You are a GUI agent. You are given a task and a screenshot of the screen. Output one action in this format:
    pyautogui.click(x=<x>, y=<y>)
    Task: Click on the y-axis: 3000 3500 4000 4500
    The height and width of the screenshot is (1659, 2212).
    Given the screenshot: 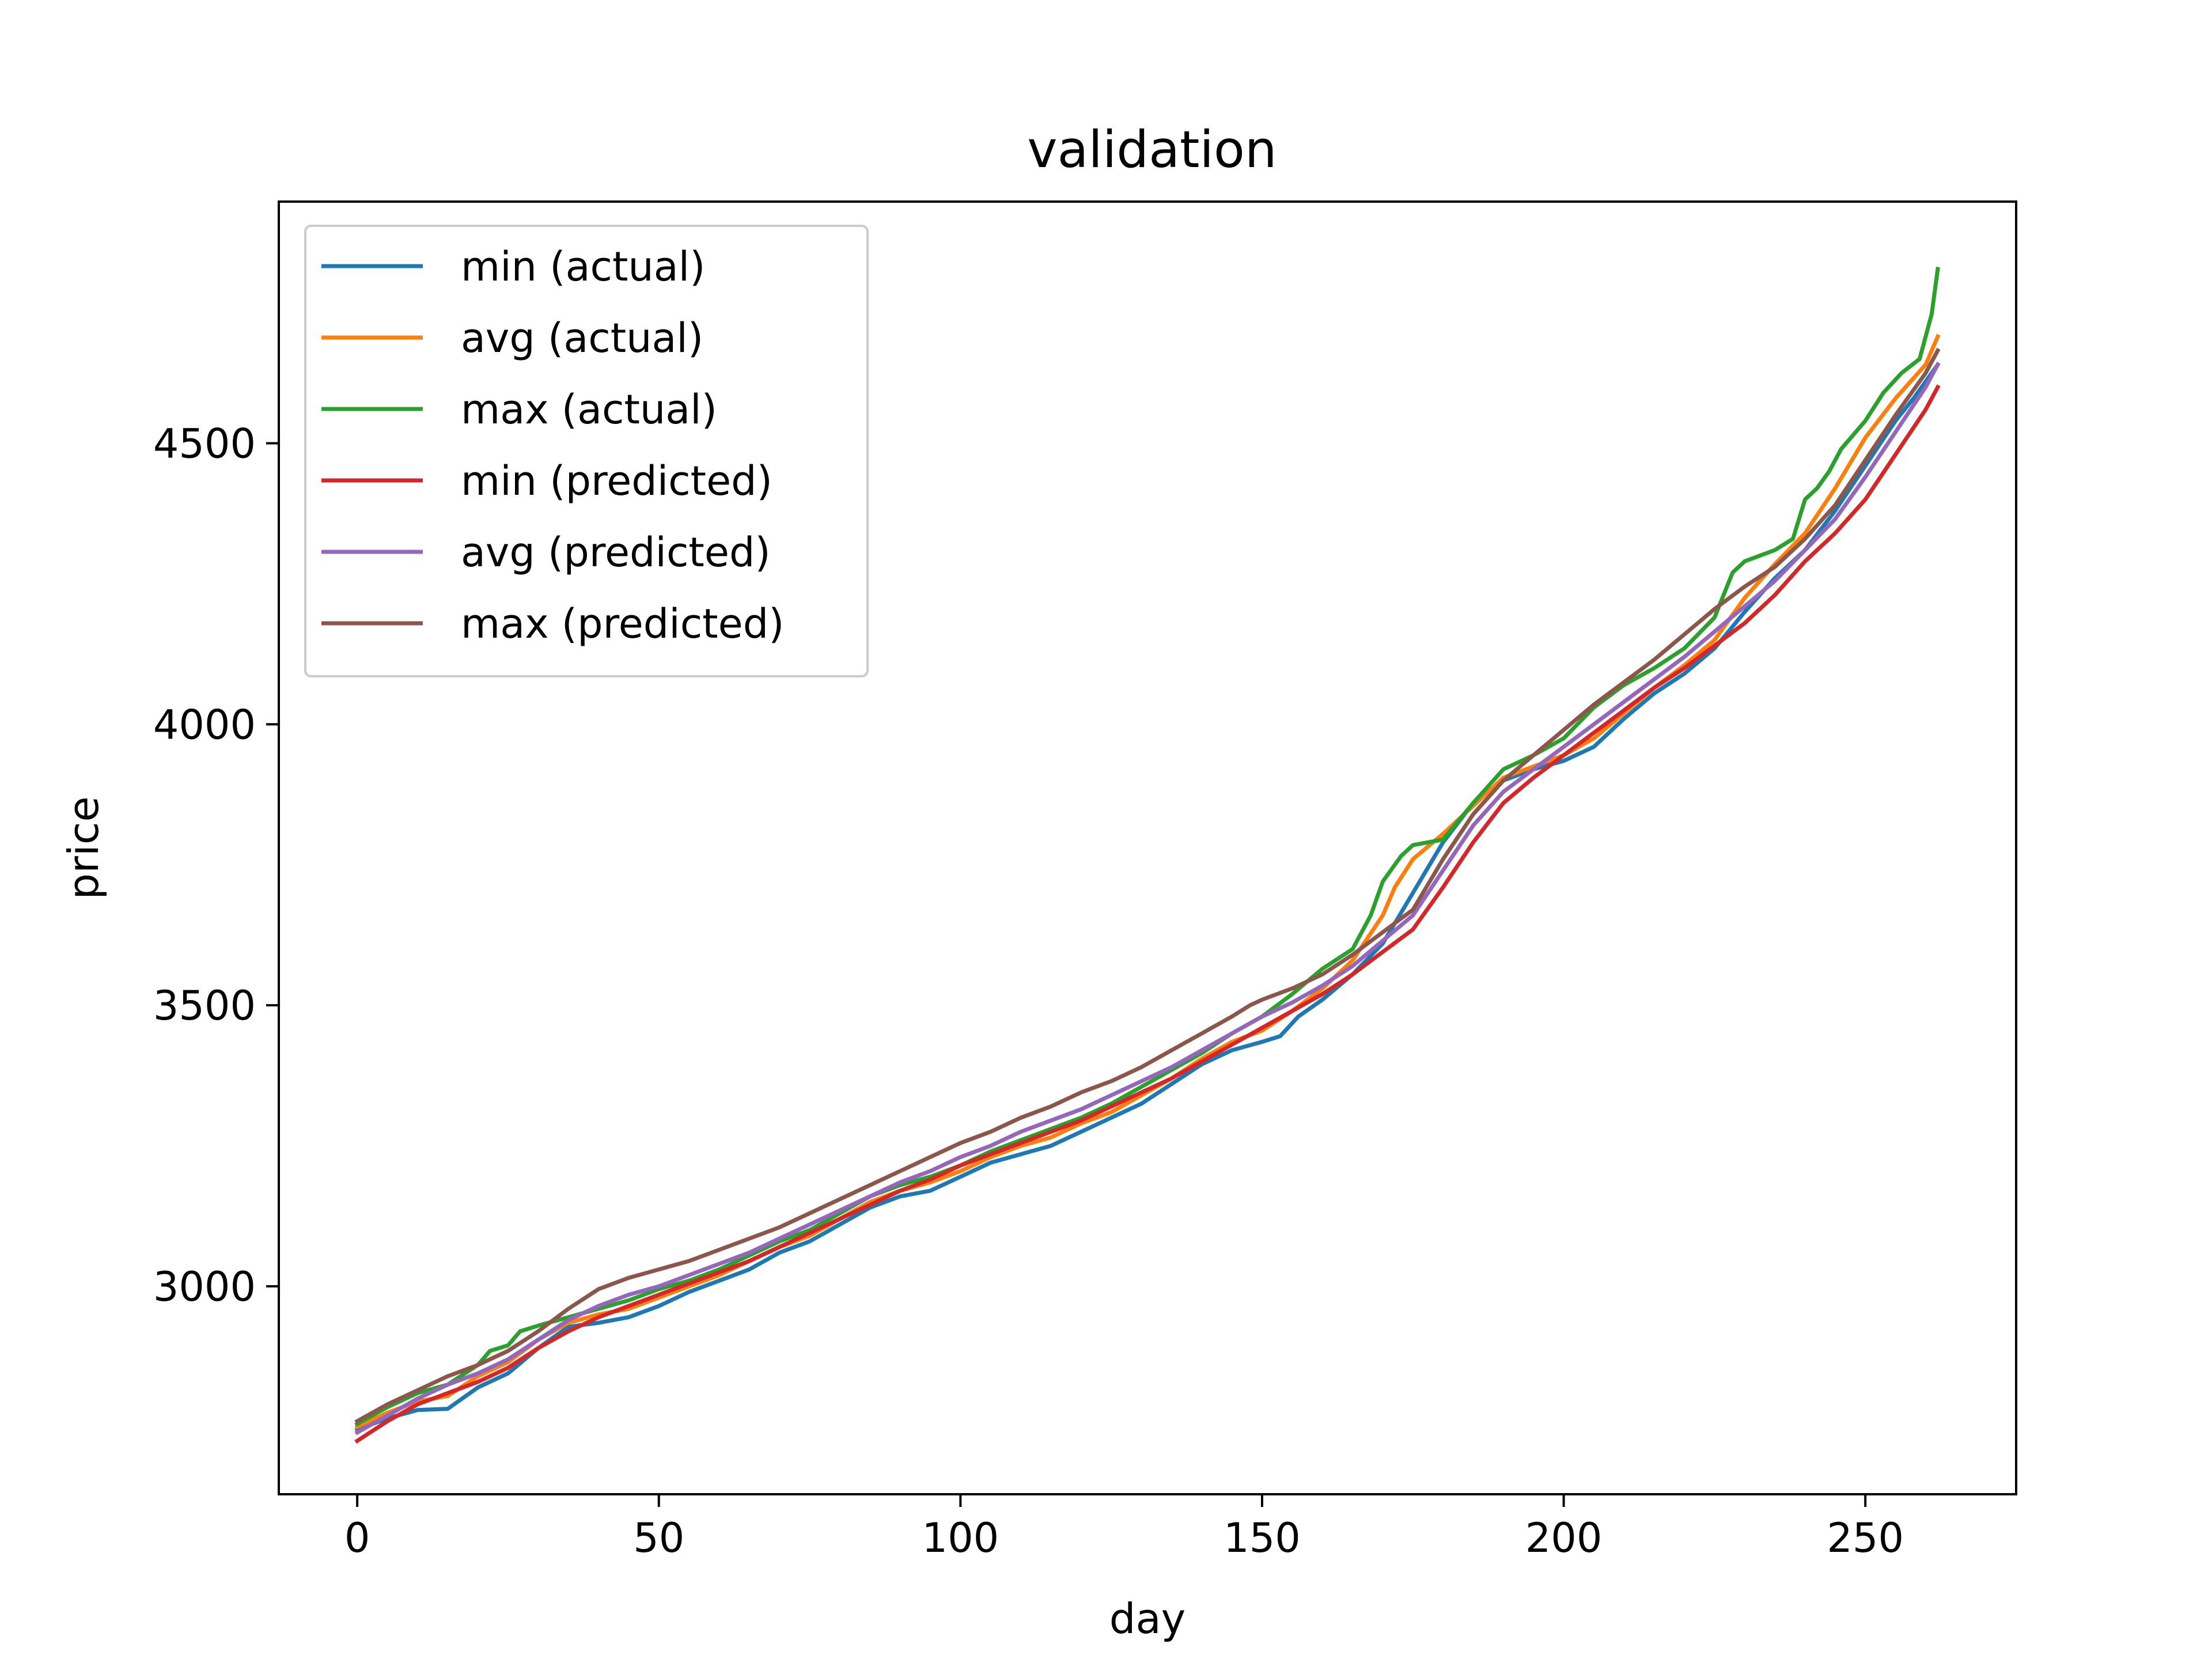 What is the action you would take?
    pyautogui.click(x=216, y=865)
    